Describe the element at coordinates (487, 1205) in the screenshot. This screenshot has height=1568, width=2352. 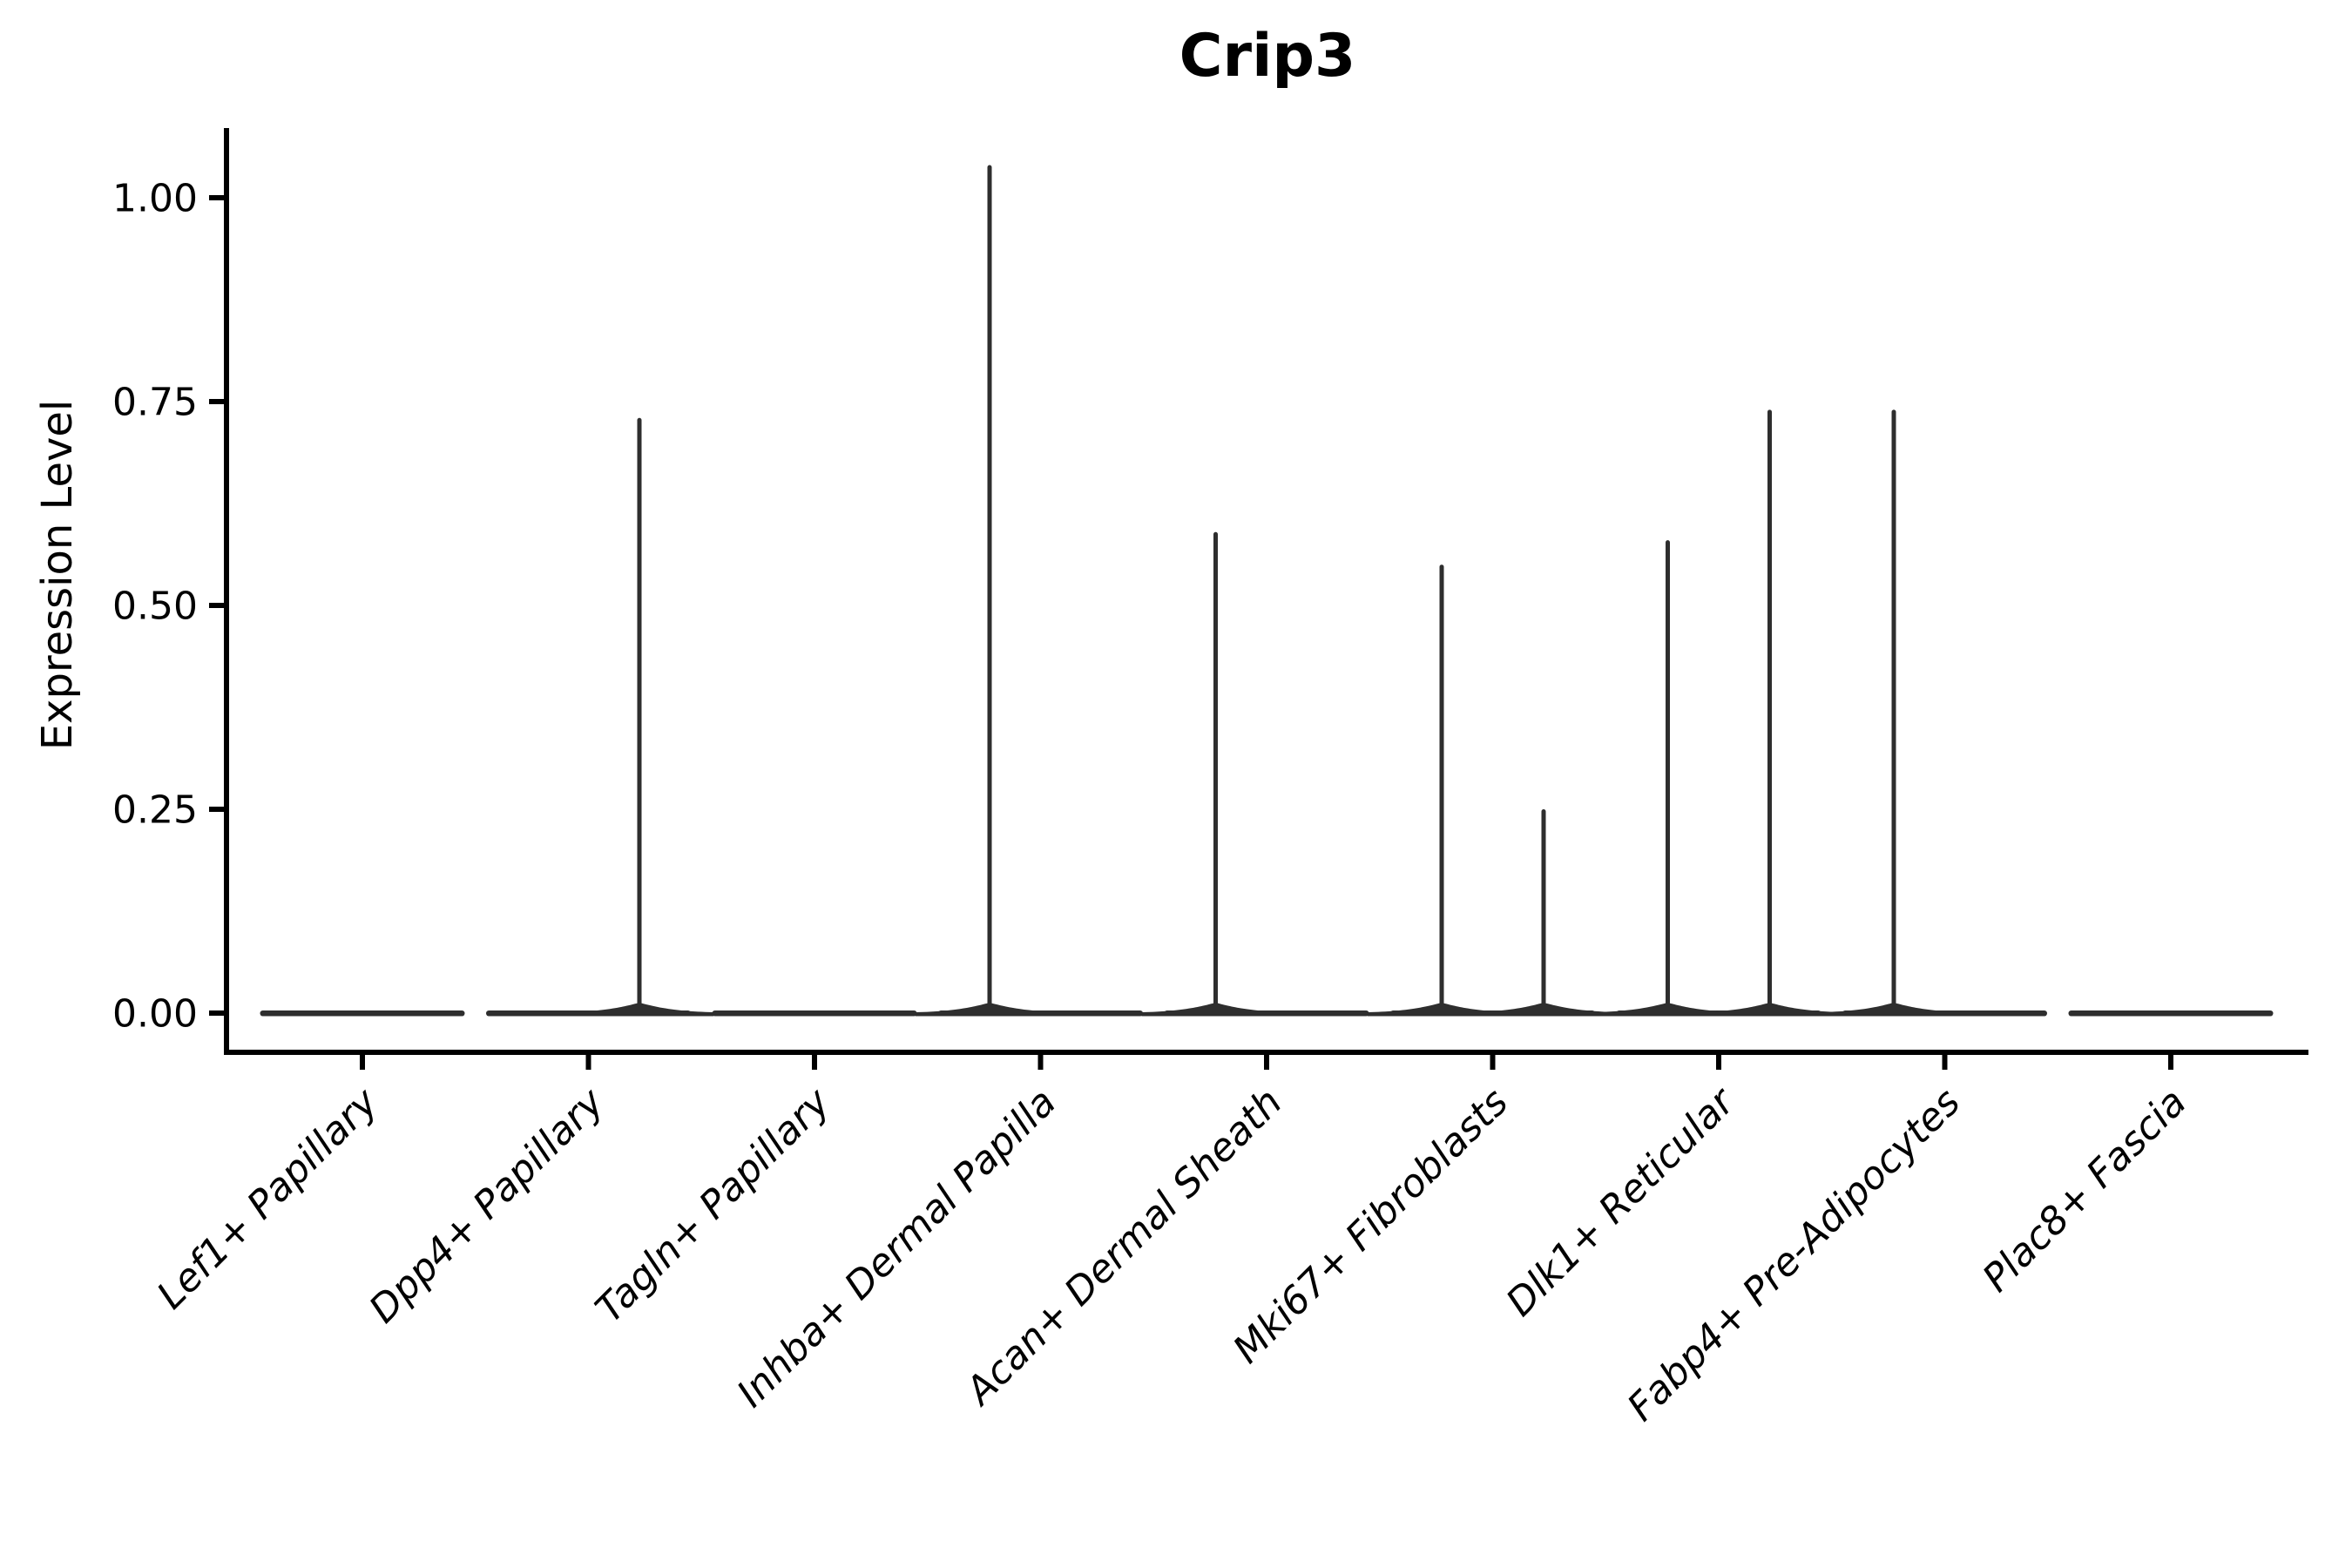
I see `x-category-label: Dpp4+ Papillary` at that location.